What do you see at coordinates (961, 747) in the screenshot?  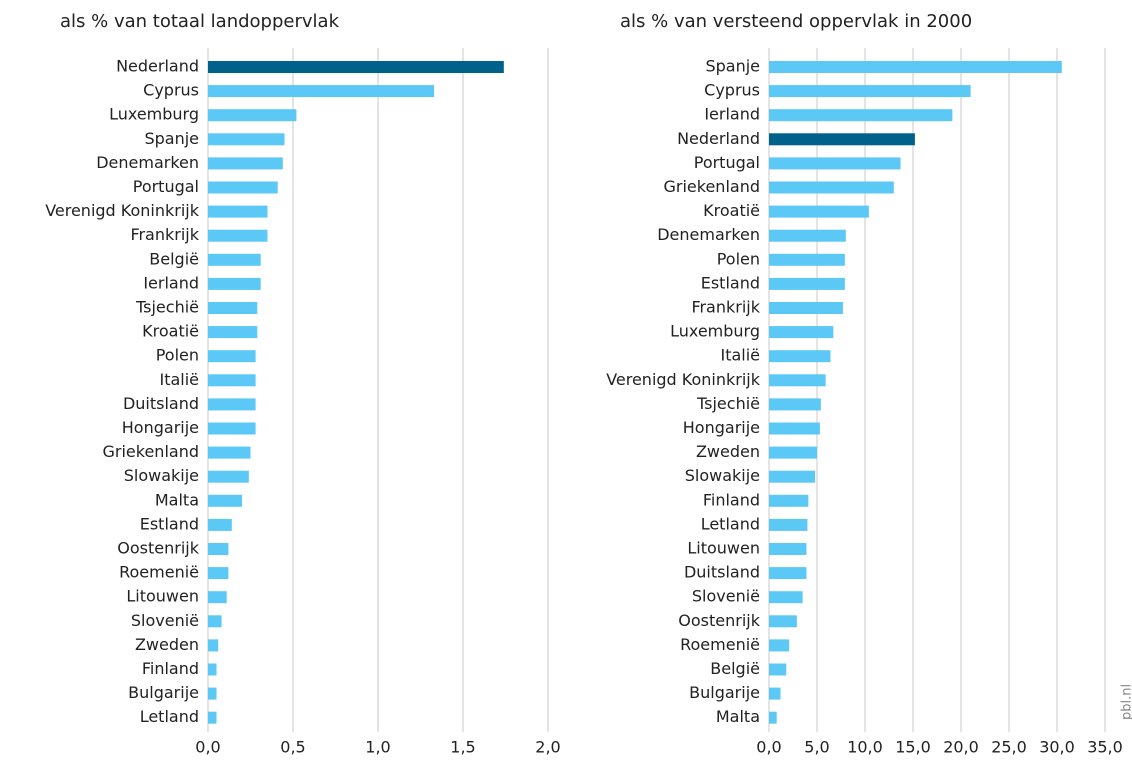 I see `x-tick-label: 20,0` at bounding box center [961, 747].